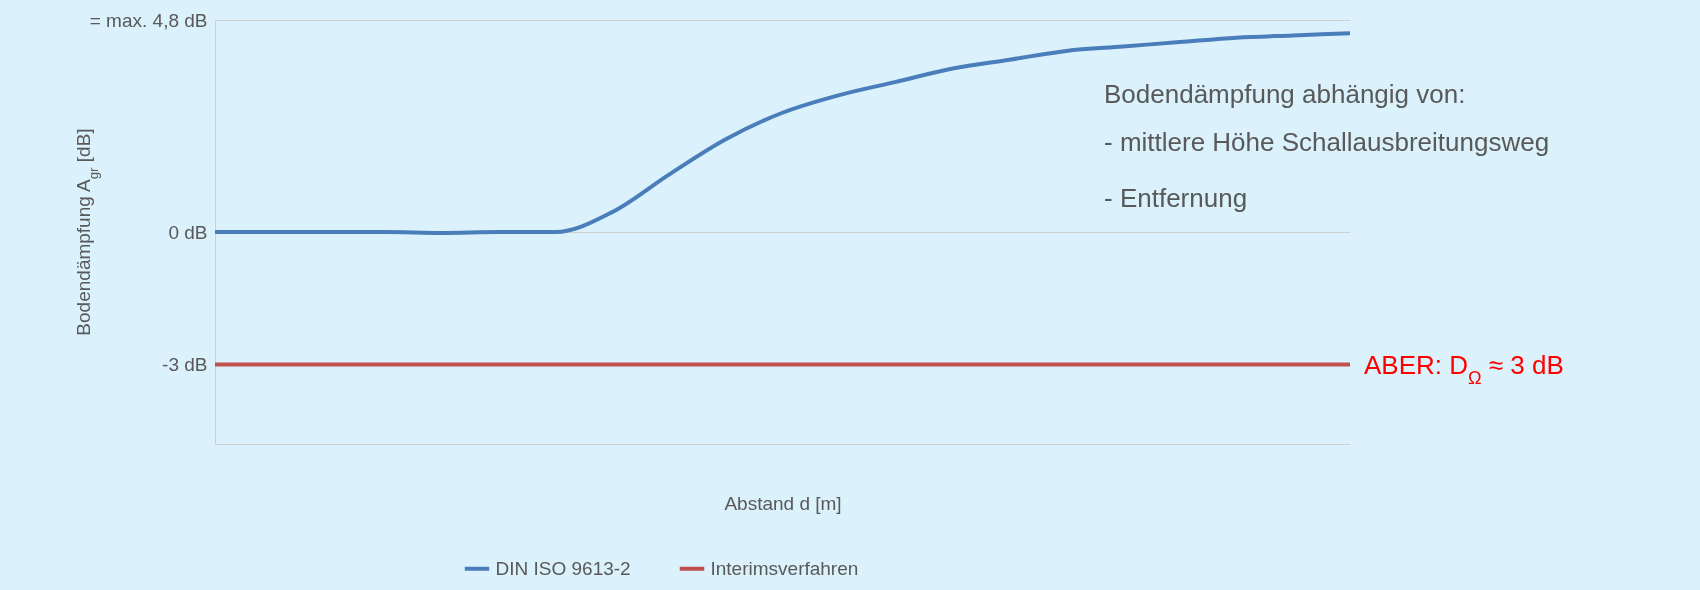 The width and height of the screenshot is (1700, 590). I want to click on annotation: Bodendämpfung abhängig von:, so click(1285, 94).